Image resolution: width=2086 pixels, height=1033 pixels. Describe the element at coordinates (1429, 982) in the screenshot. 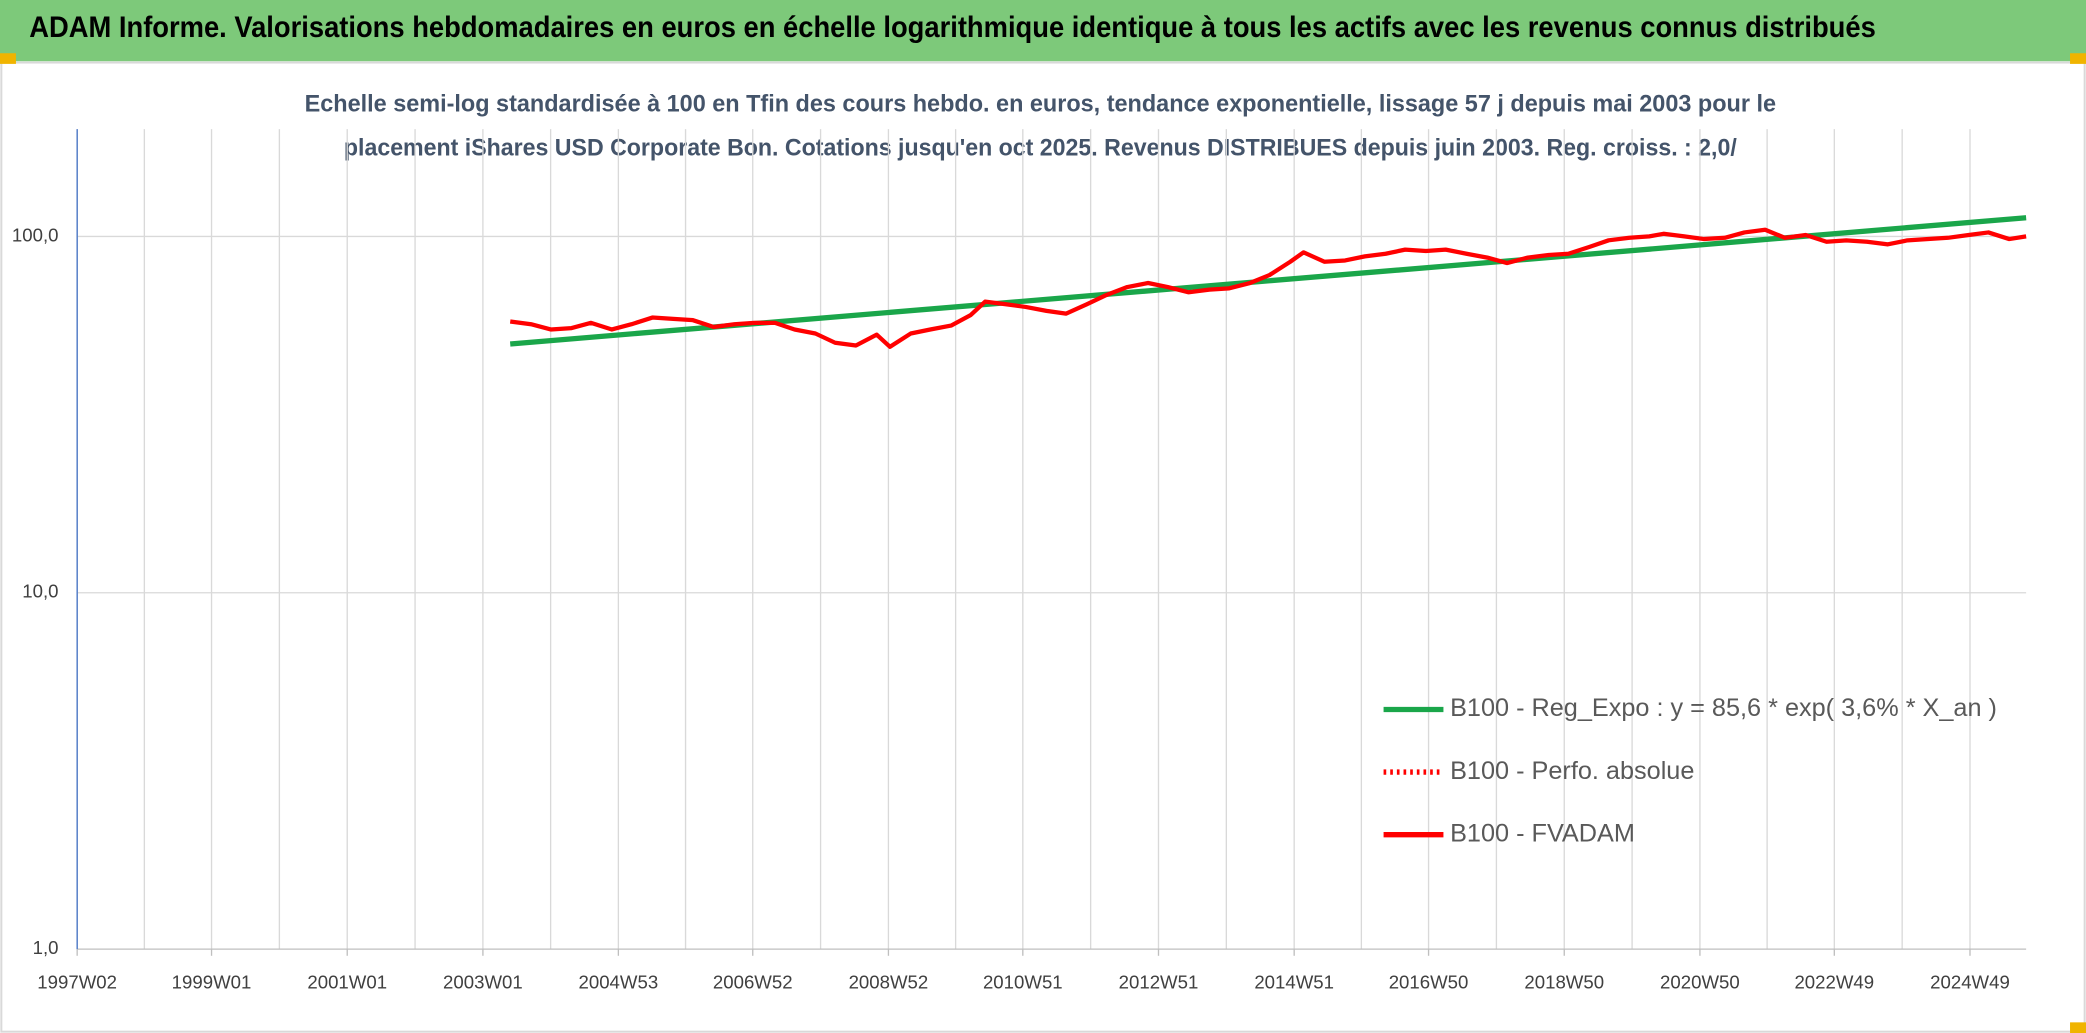

I see `x-tick-label: 2016W50` at that location.